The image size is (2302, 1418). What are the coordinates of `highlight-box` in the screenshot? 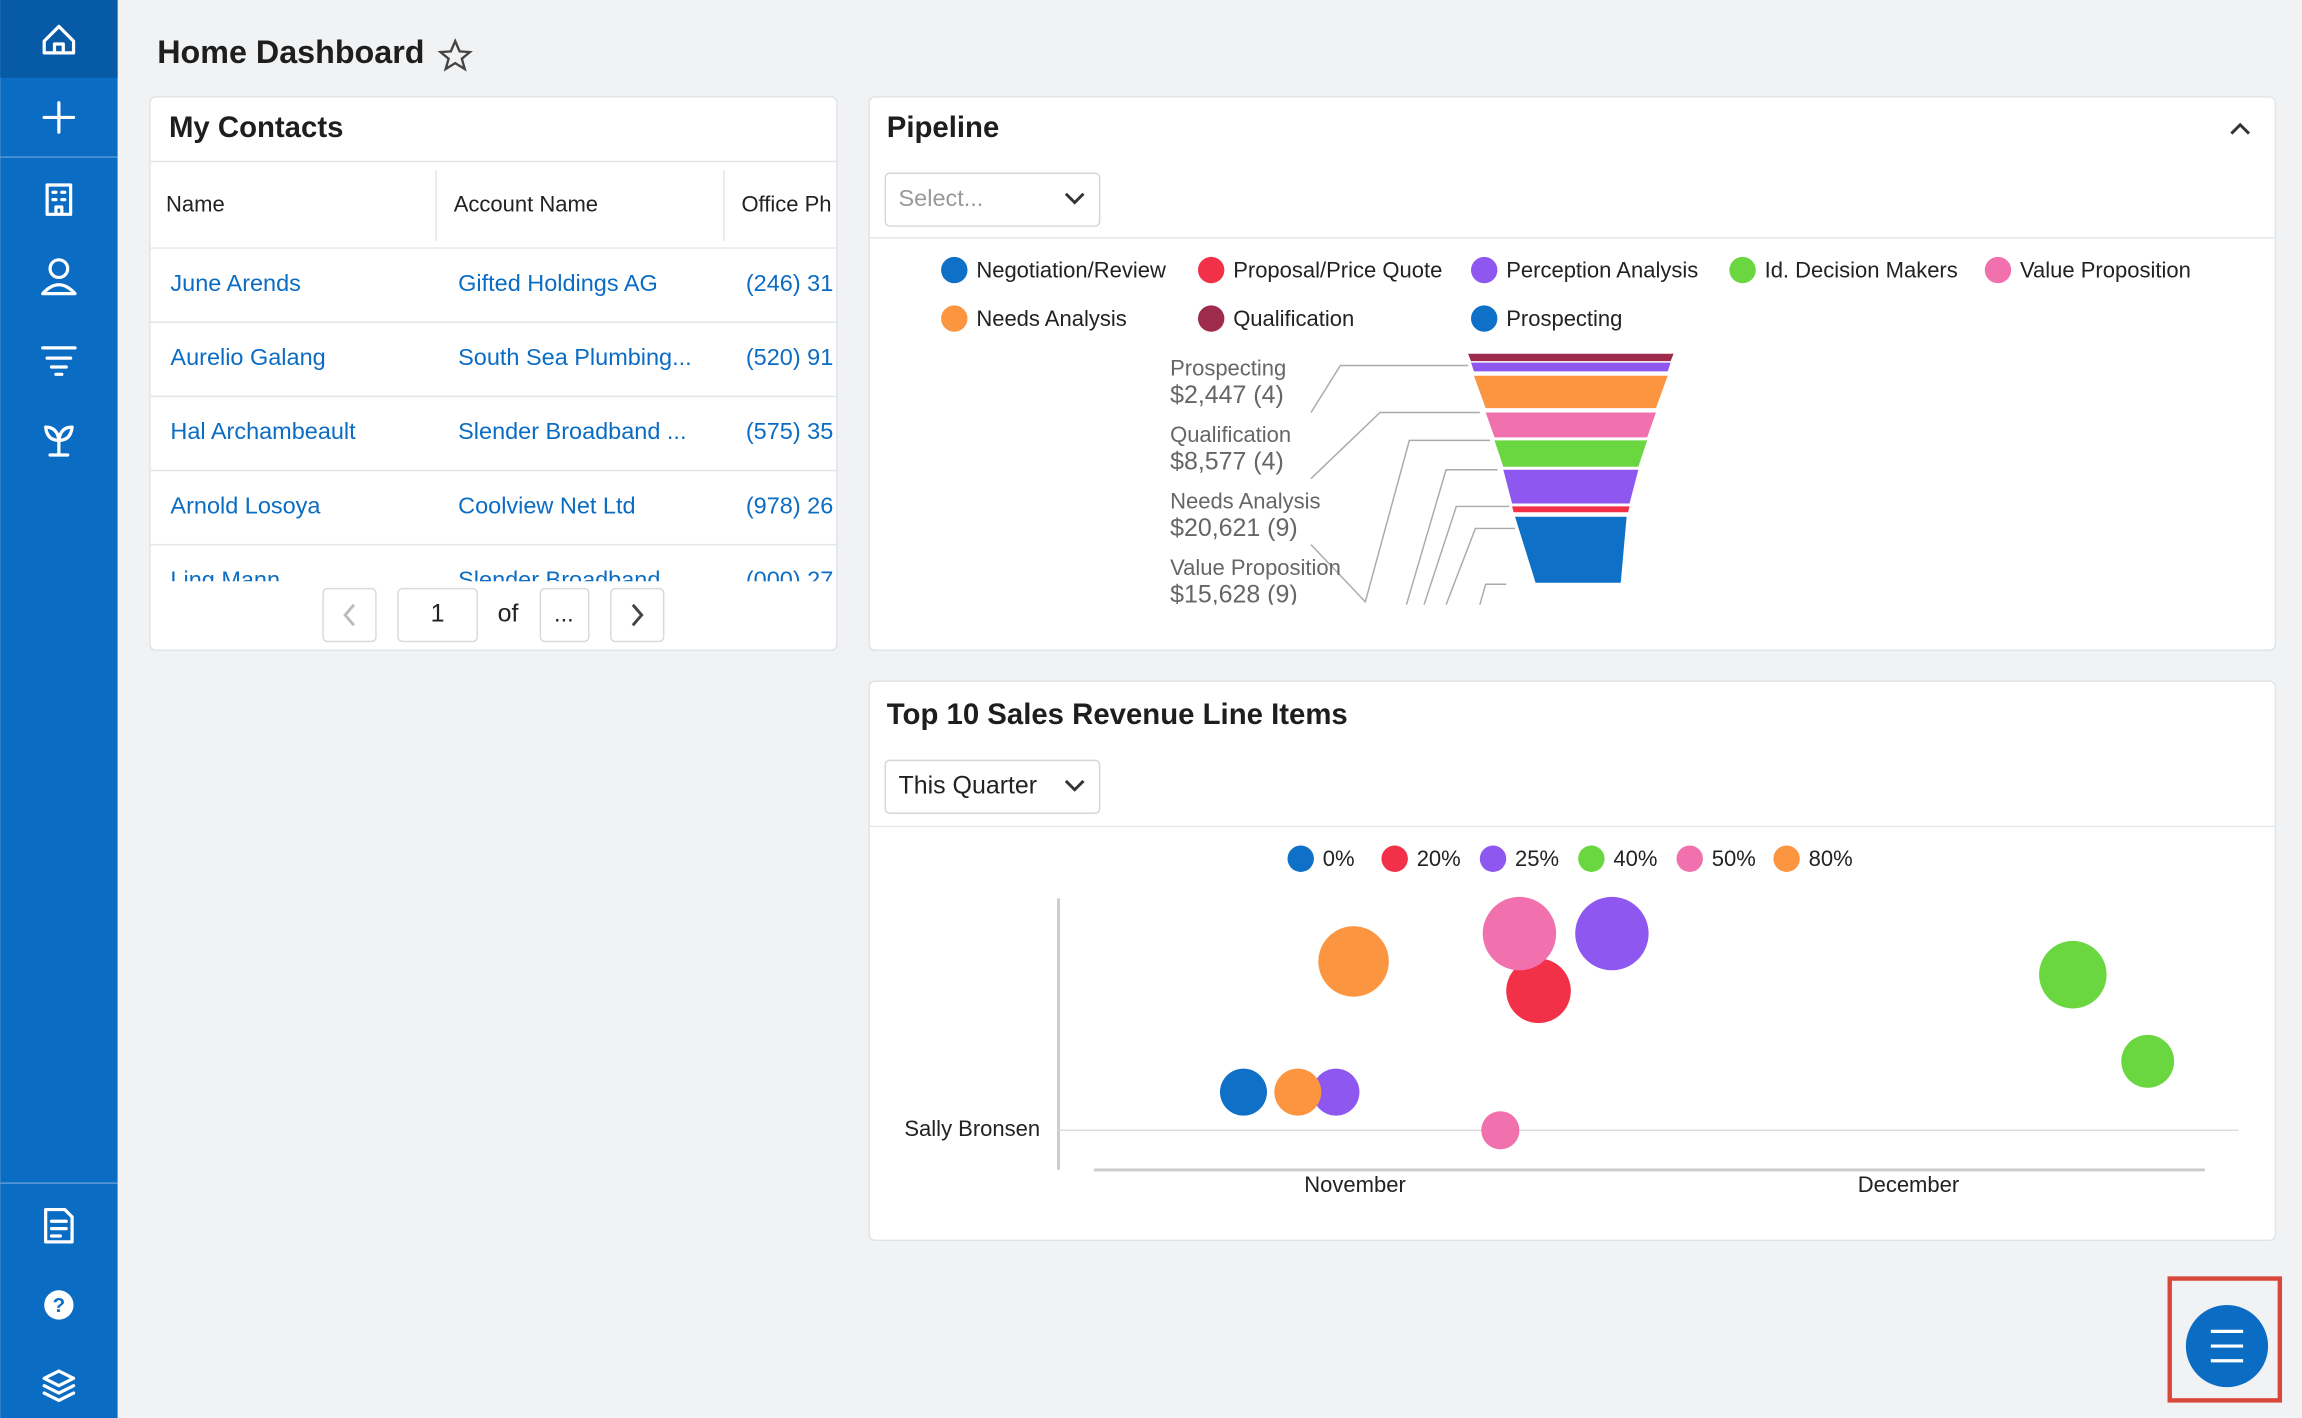 It's located at (2225, 1339).